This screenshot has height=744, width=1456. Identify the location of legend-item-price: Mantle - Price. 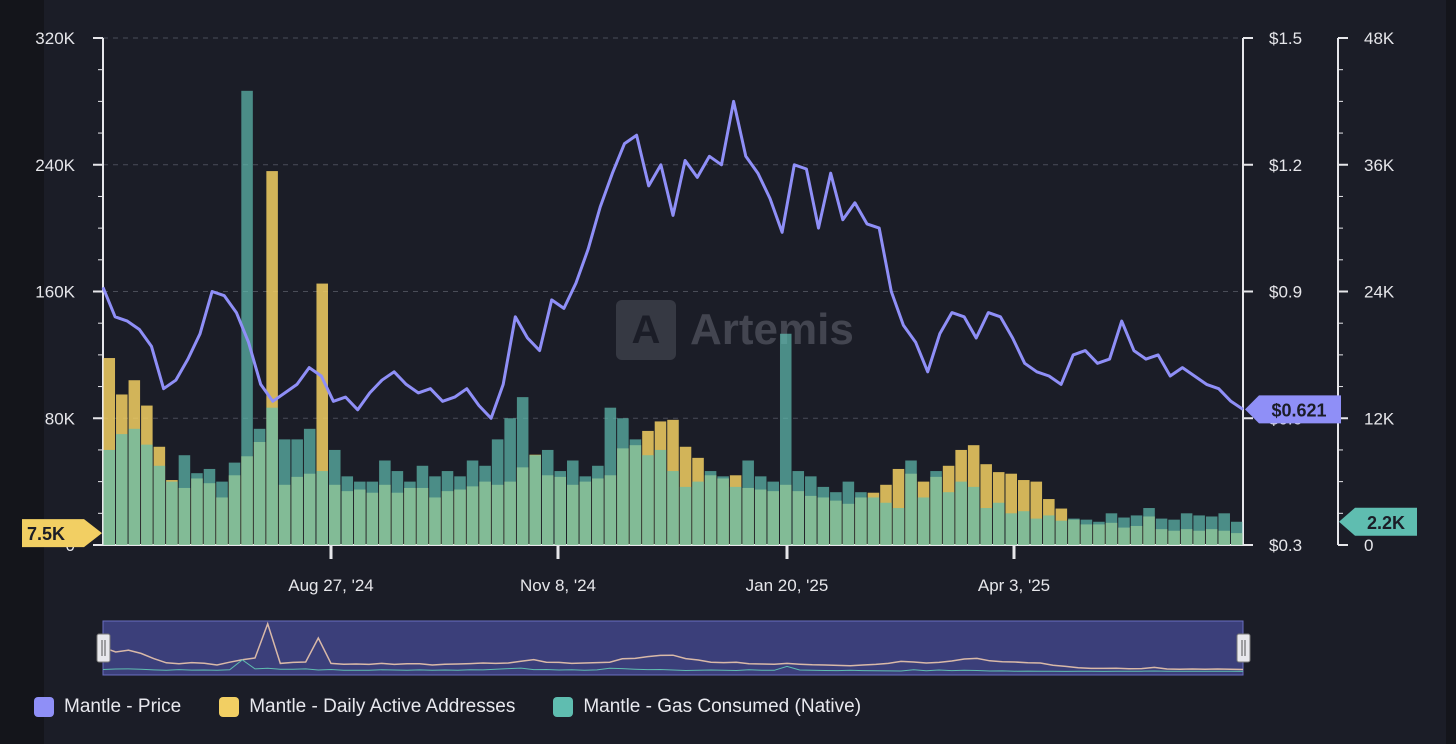
(107, 707).